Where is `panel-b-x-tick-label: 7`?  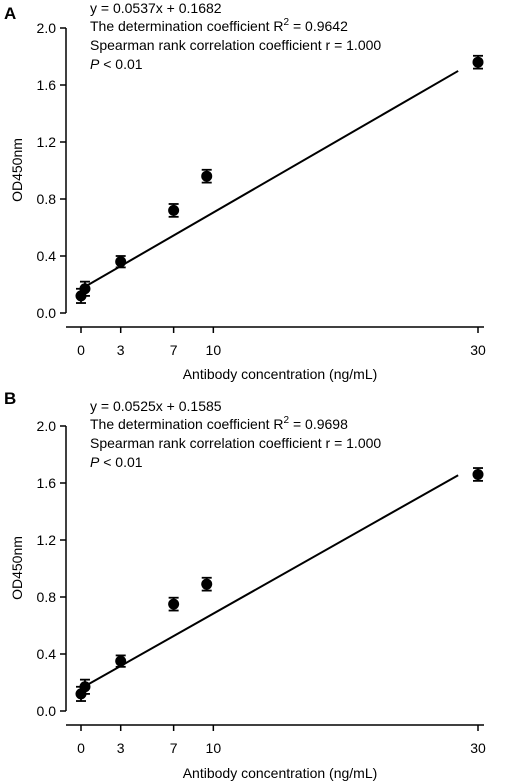
panel-b-x-tick-label: 7 is located at coordinates (174, 748).